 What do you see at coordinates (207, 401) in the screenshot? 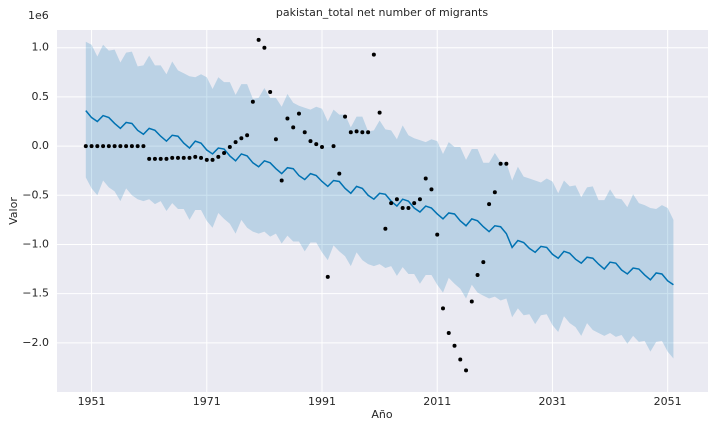
I see `x-tick-label: 1971` at bounding box center [207, 401].